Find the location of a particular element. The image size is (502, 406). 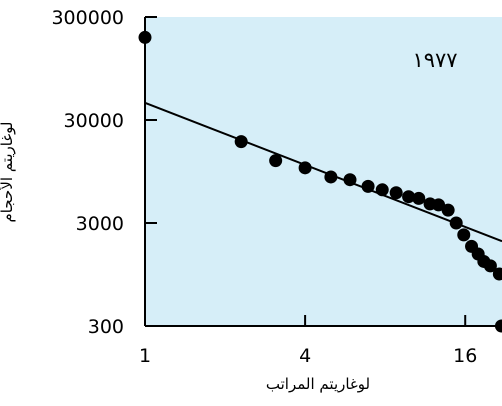

x-tick-label: 16 is located at coordinates (465, 356).